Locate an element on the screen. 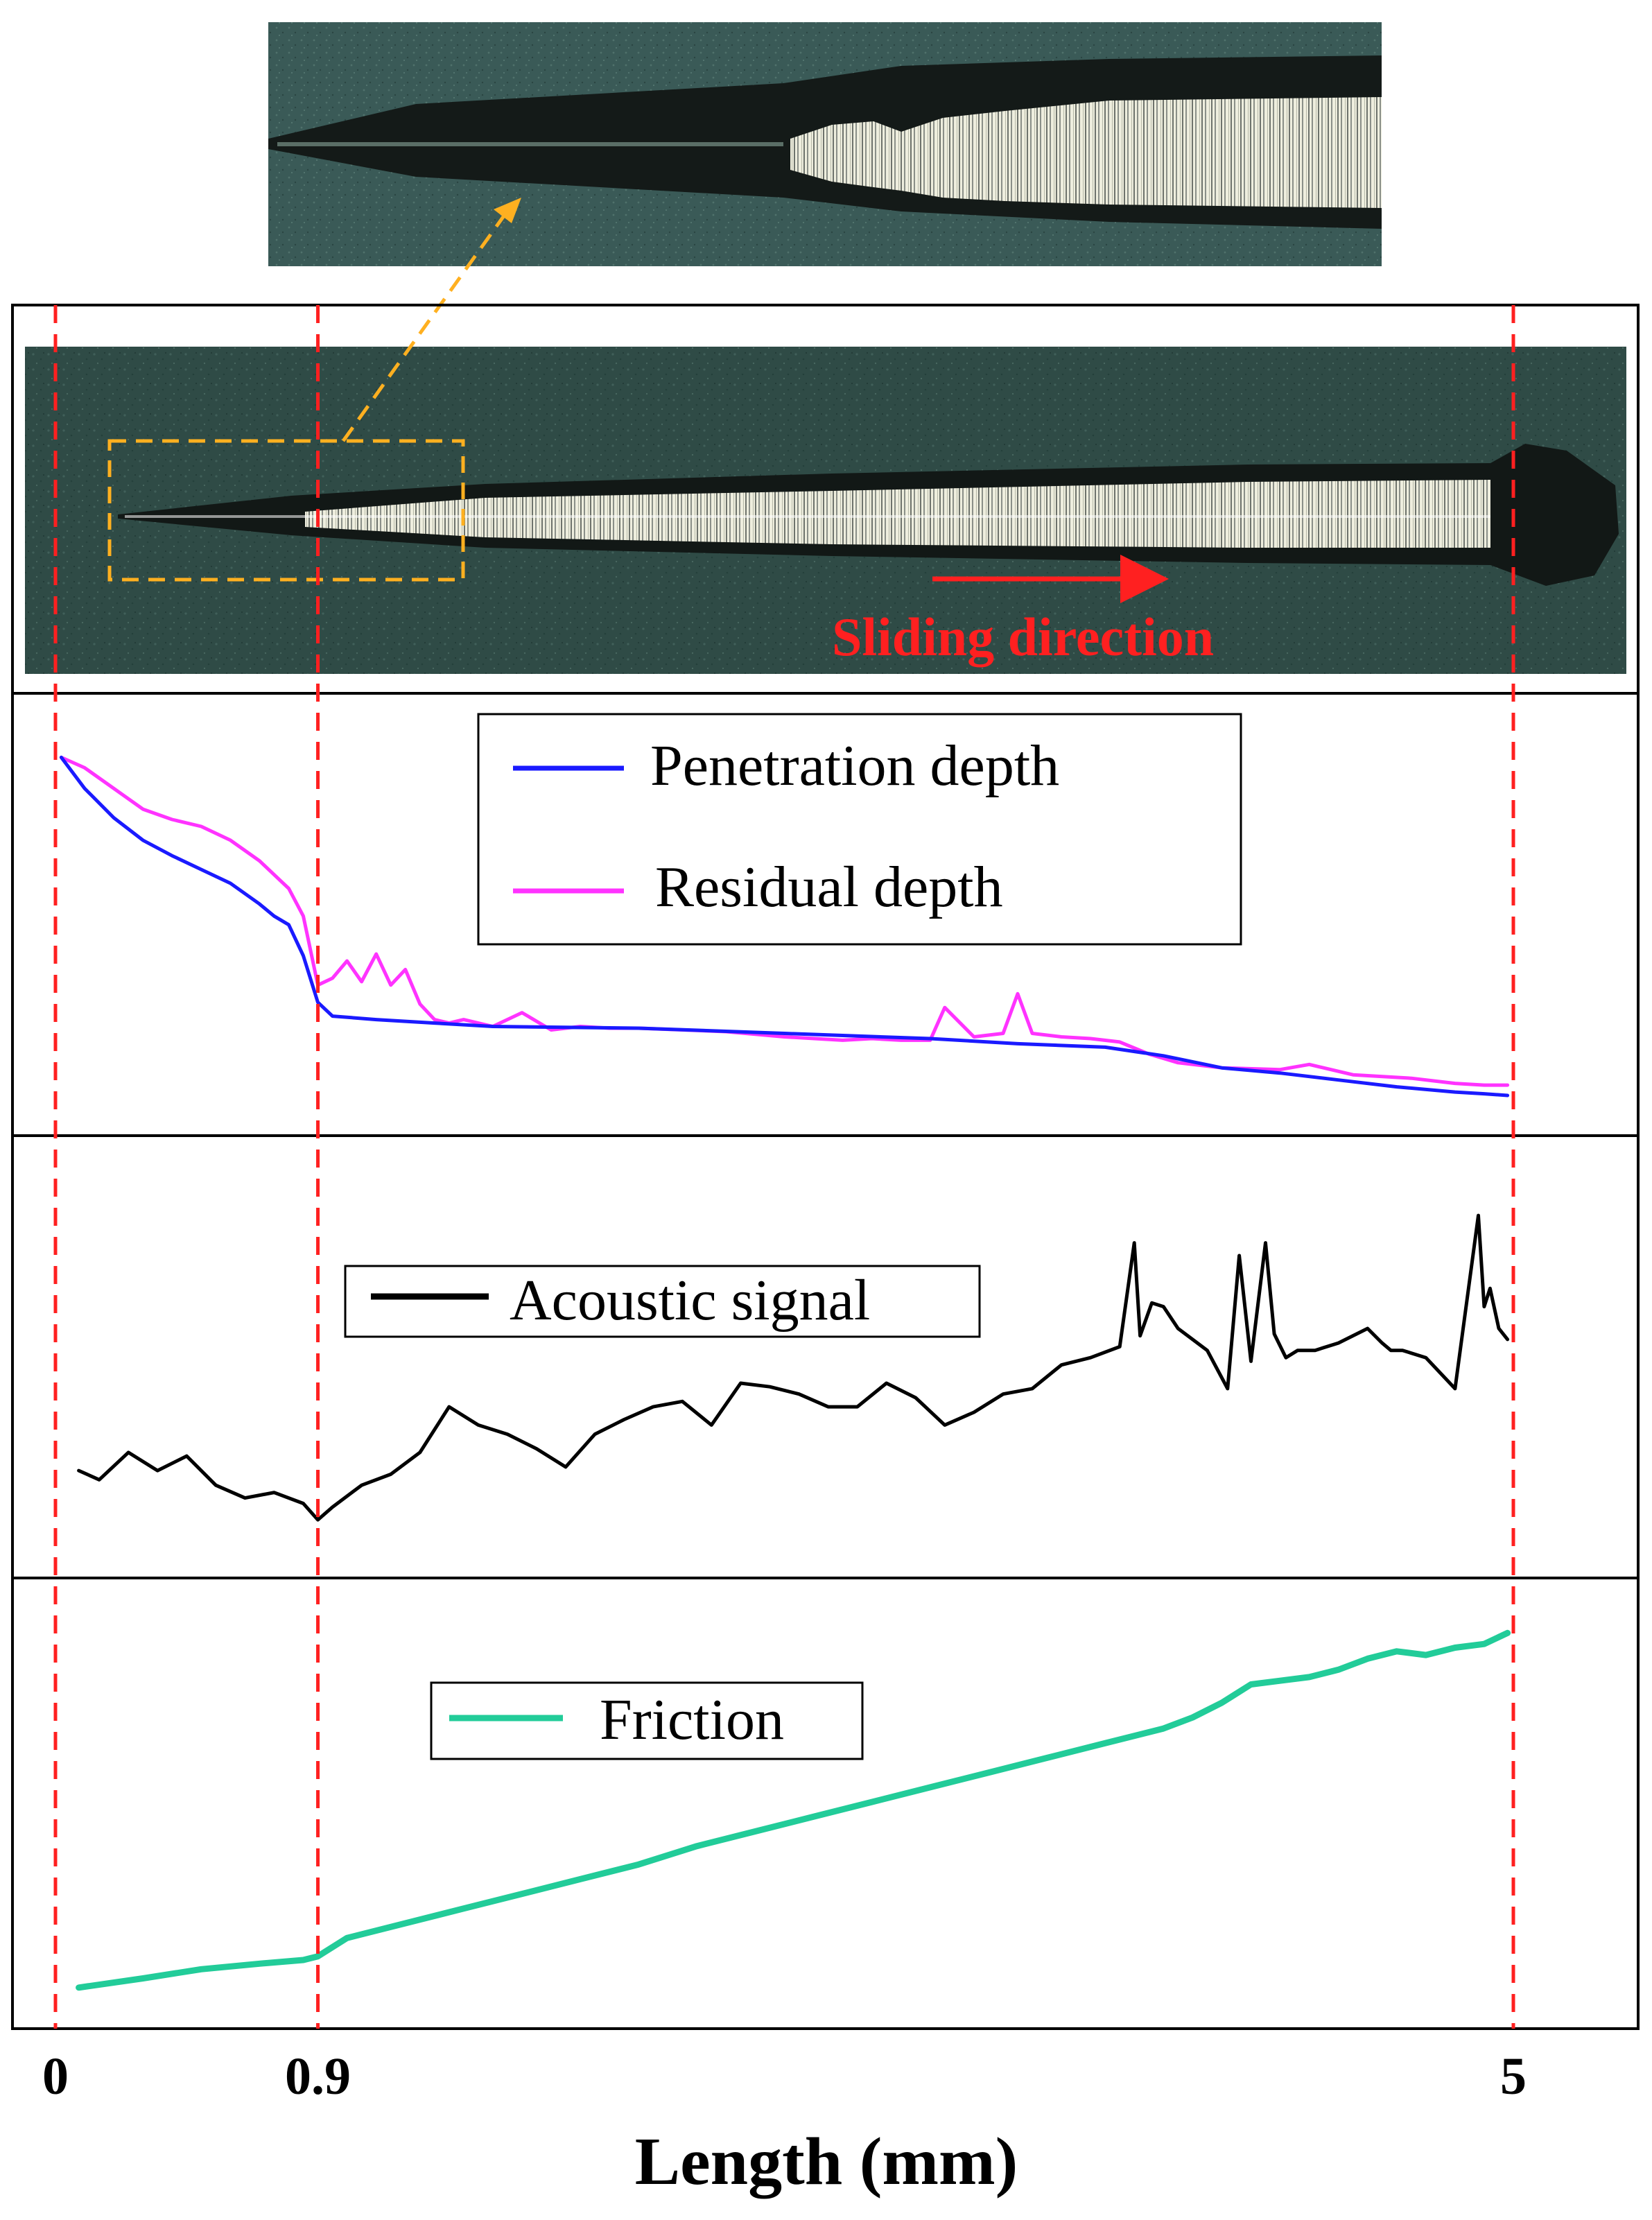 Image resolution: width=1652 pixels, height=2220 pixels. friction-plot is located at coordinates (793, 1810).